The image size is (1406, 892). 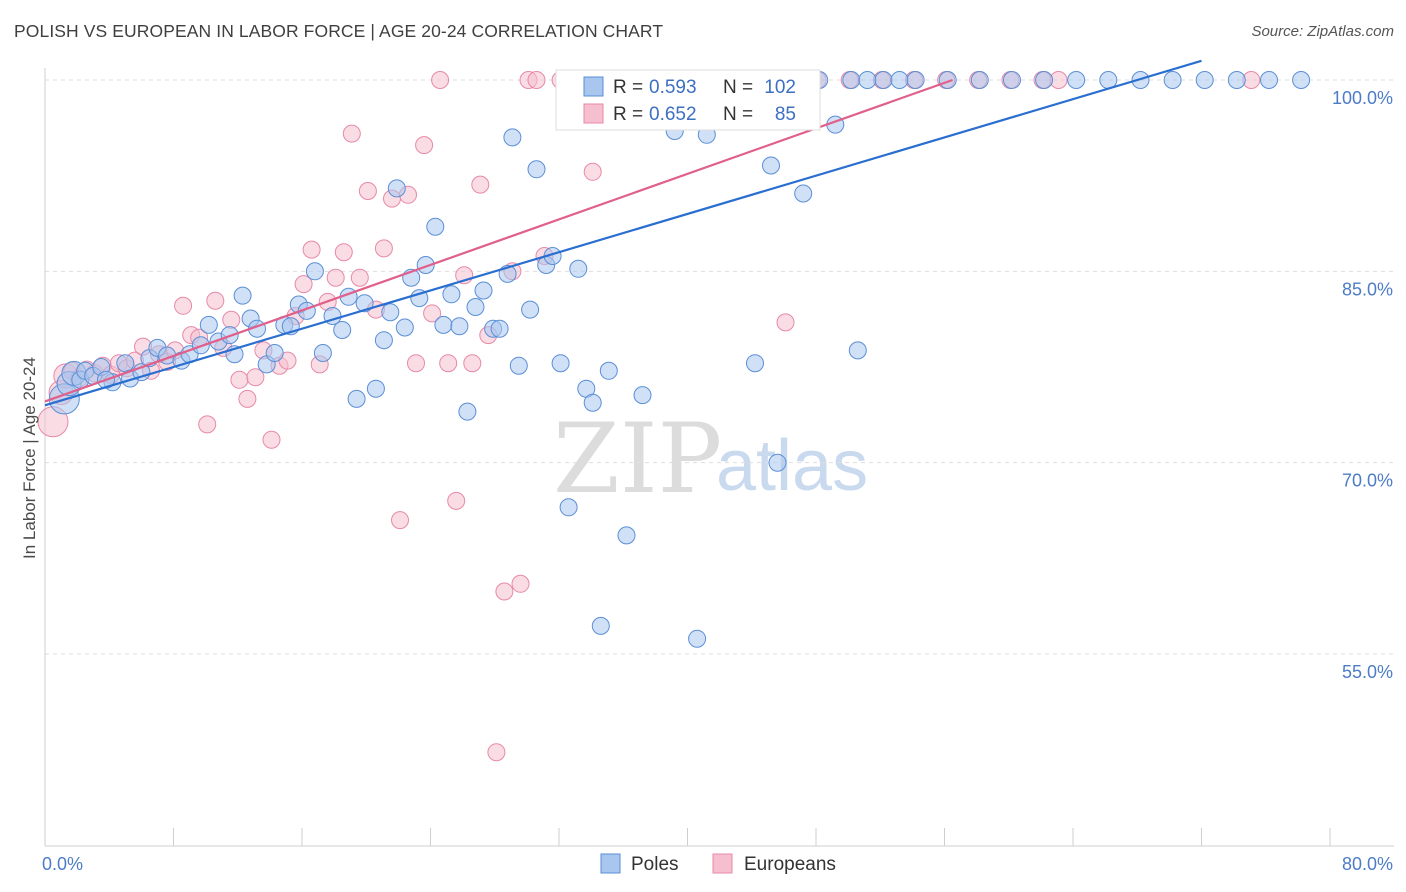 I want to click on legend-poles-r-label: R =, so click(x=628, y=87).